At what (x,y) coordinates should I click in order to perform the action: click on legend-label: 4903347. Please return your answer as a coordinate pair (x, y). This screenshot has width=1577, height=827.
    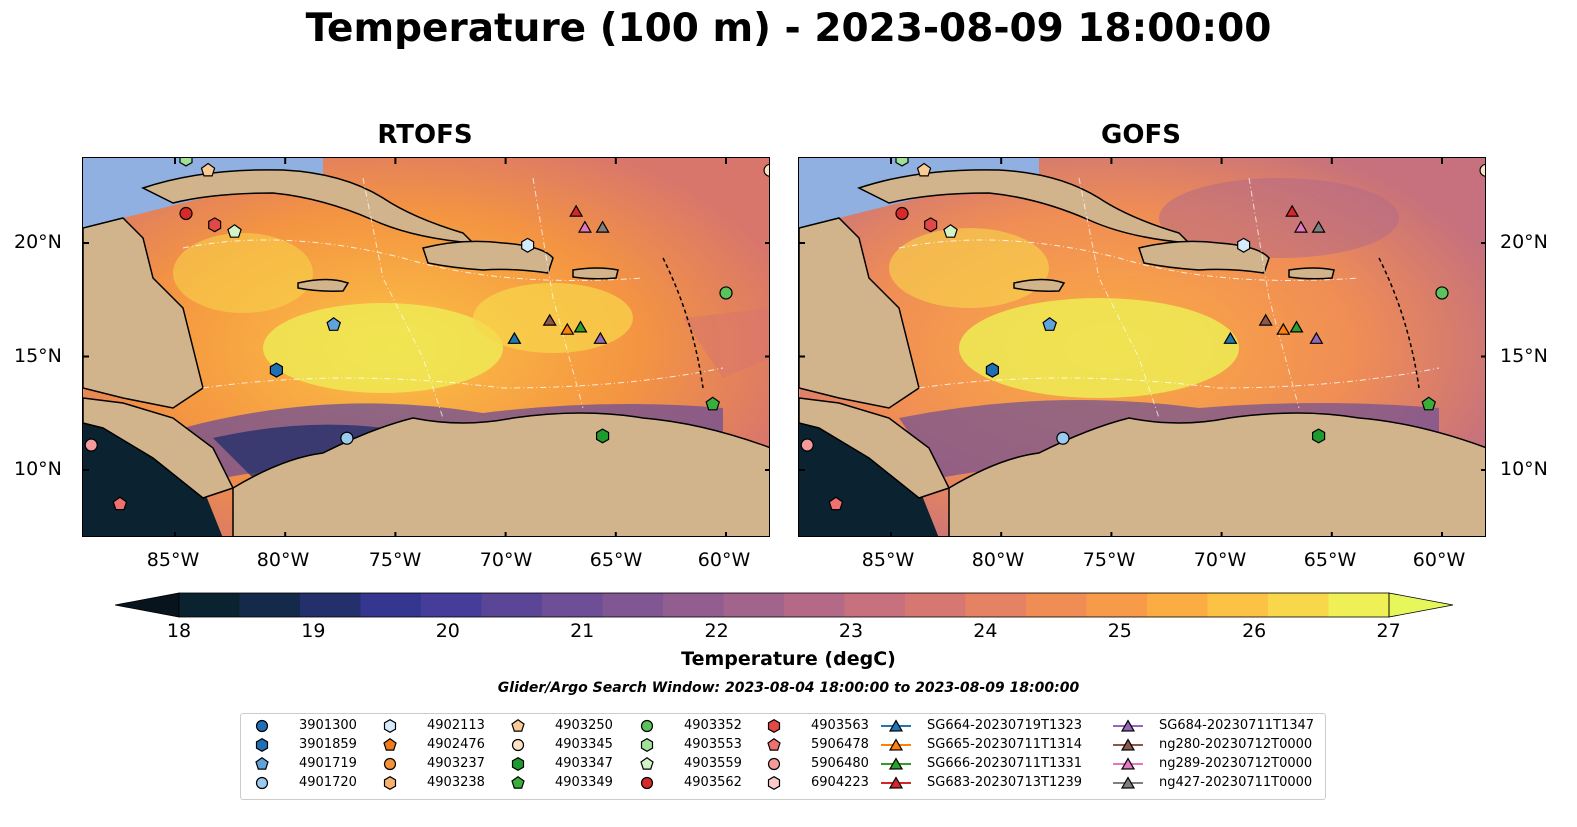
    Looking at the image, I should click on (584, 763).